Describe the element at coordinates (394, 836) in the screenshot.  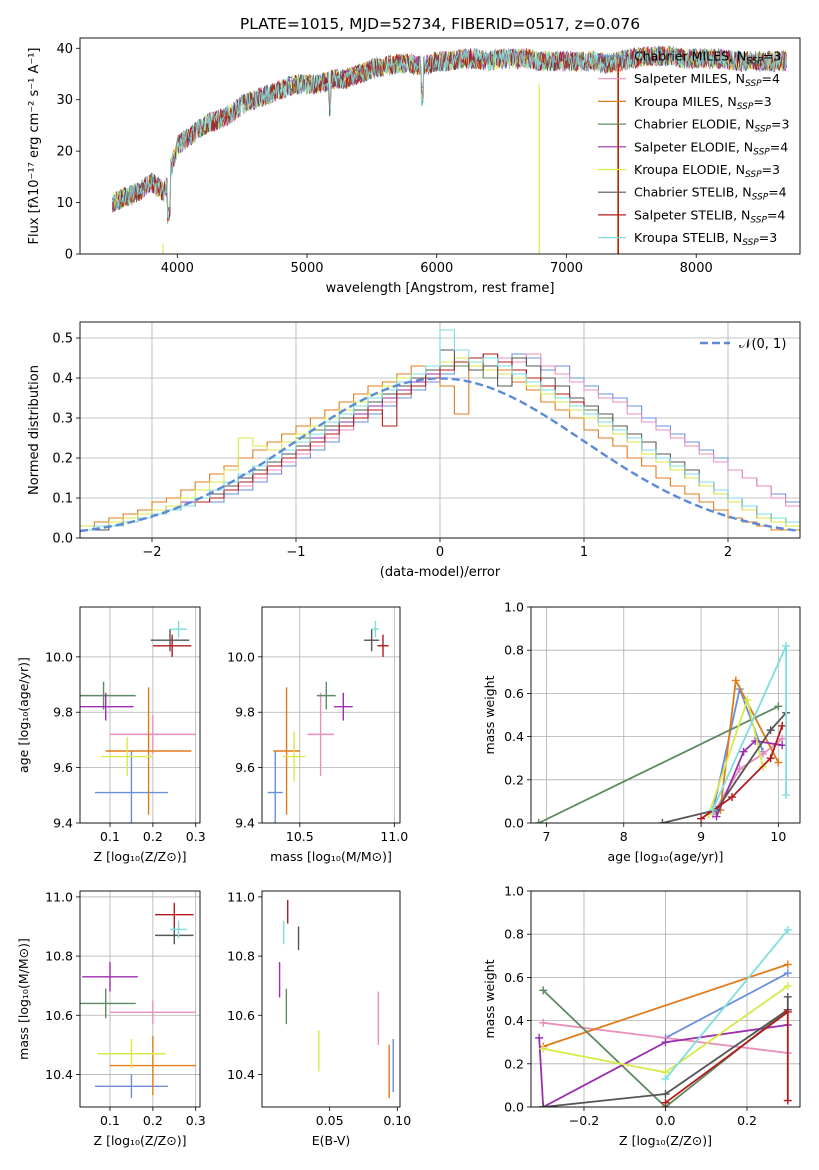
I see `x-tick-label: 11.0` at that location.